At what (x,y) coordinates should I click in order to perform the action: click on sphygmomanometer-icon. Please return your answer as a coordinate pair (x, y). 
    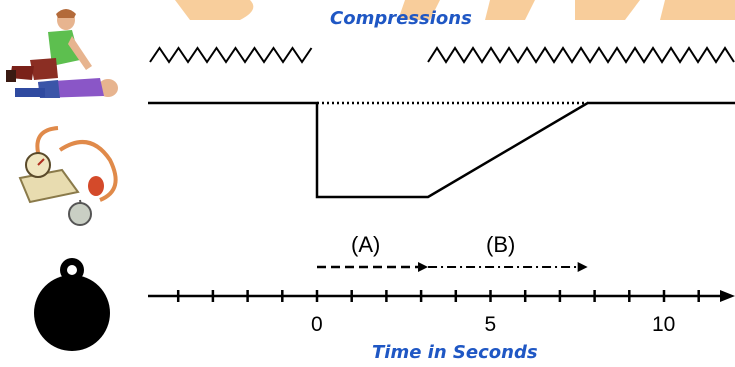
    Looking at the image, I should click on (68, 176).